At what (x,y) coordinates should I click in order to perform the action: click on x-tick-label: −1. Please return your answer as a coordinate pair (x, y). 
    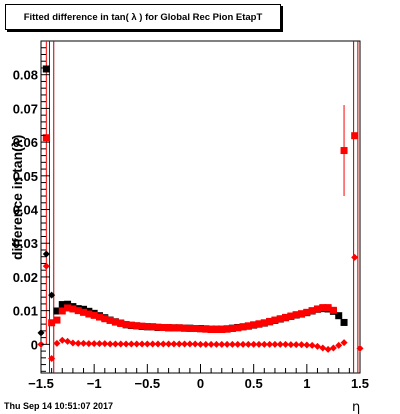
    Looking at the image, I should click on (94, 383).